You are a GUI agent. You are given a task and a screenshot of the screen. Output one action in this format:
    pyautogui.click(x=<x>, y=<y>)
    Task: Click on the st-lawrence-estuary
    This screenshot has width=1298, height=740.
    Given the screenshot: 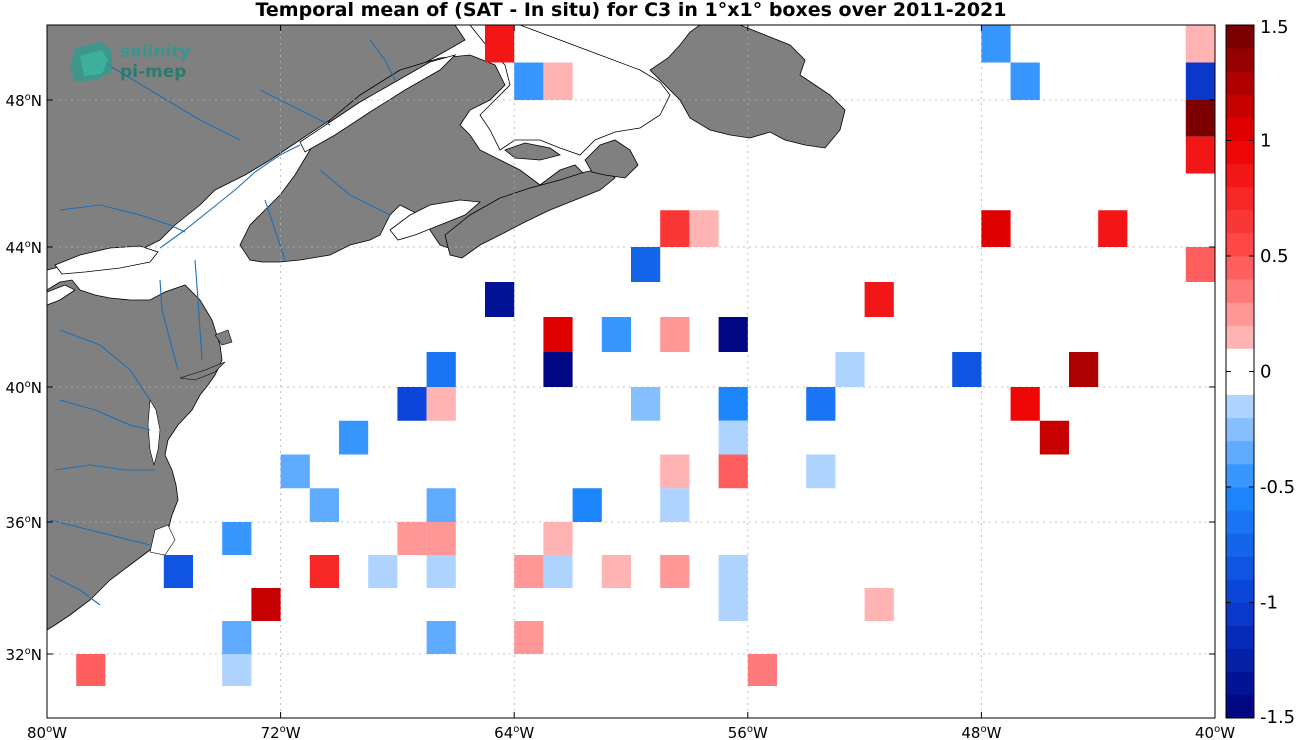 What is the action you would take?
    pyautogui.click(x=378, y=103)
    